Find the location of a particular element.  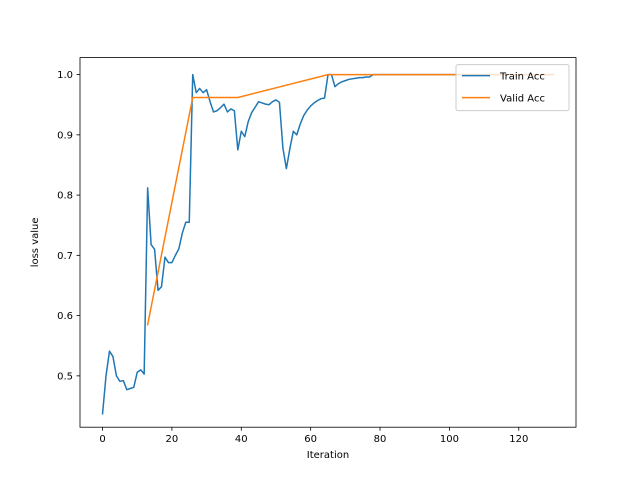

legend-label-train-acc: Train Acc is located at coordinates (522, 77).